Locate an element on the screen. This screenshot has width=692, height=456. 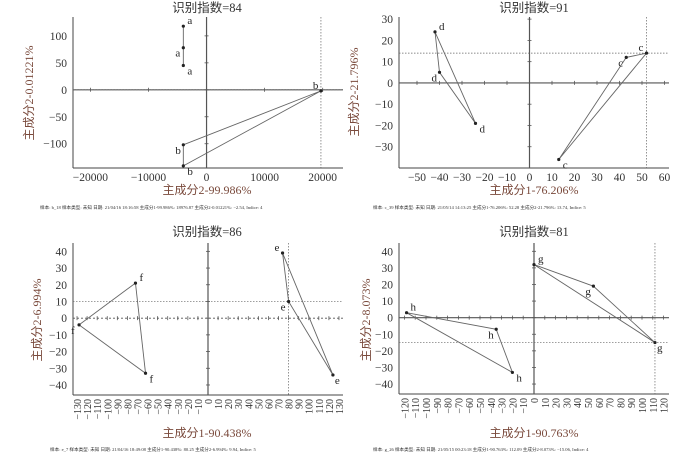
chart-title: 识别指数=81 is located at coordinates (534, 231).